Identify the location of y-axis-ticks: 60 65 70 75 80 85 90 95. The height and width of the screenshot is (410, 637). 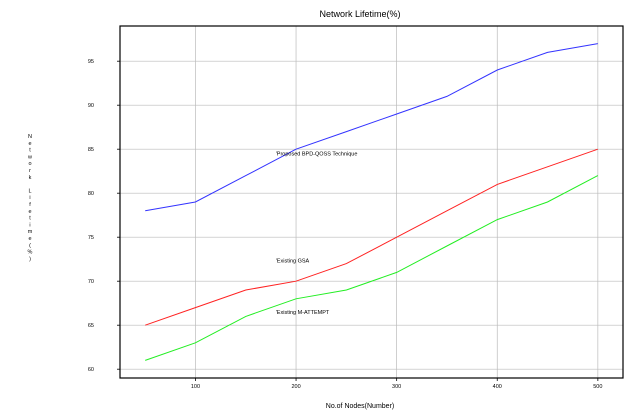
(104, 216).